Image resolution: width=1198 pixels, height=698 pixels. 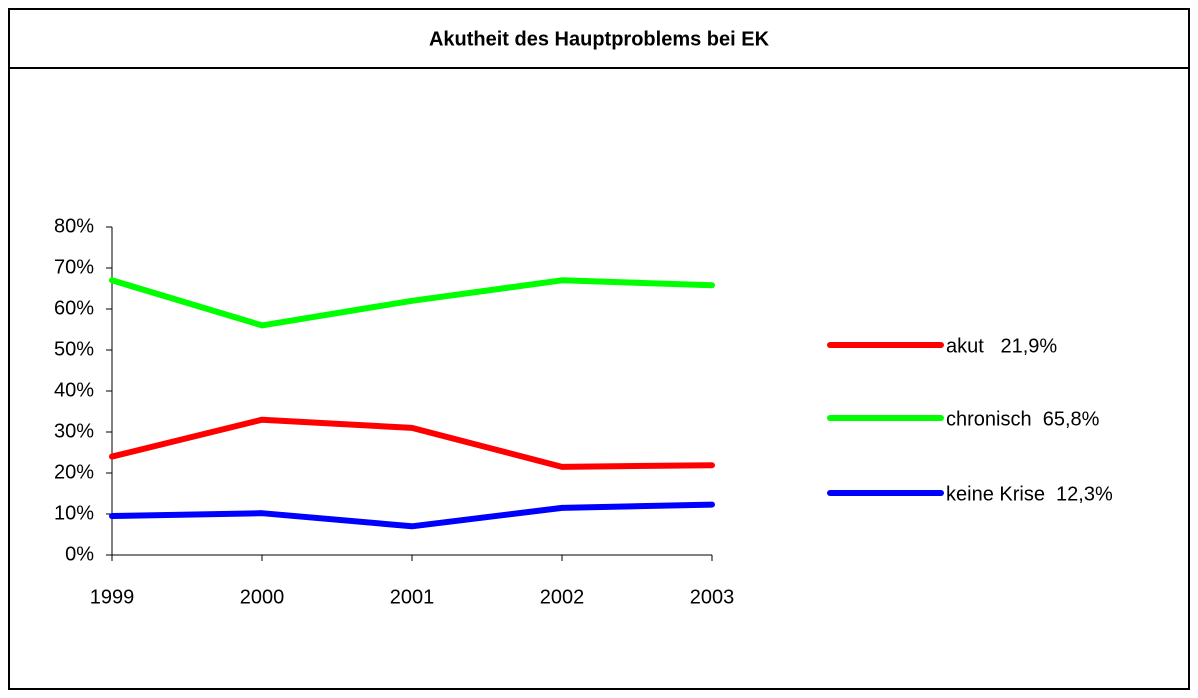 I want to click on x-tick-label: 1999, so click(x=112, y=597).